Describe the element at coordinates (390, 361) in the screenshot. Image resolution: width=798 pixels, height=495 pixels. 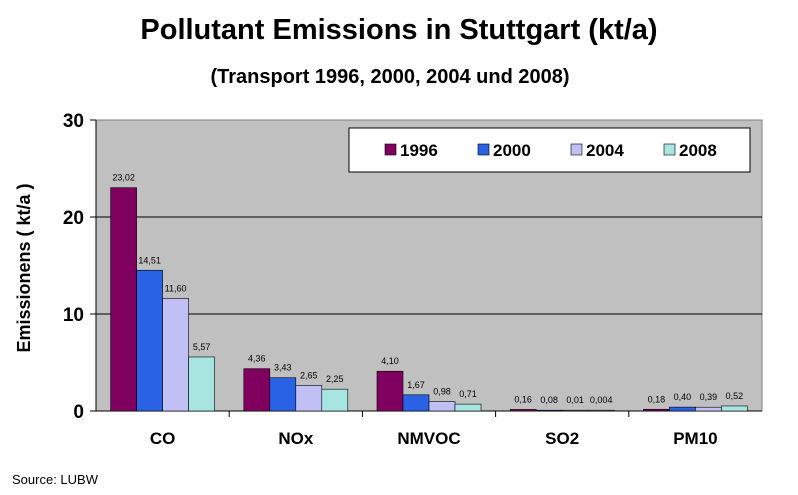
I see `data-label: 4,10` at that location.